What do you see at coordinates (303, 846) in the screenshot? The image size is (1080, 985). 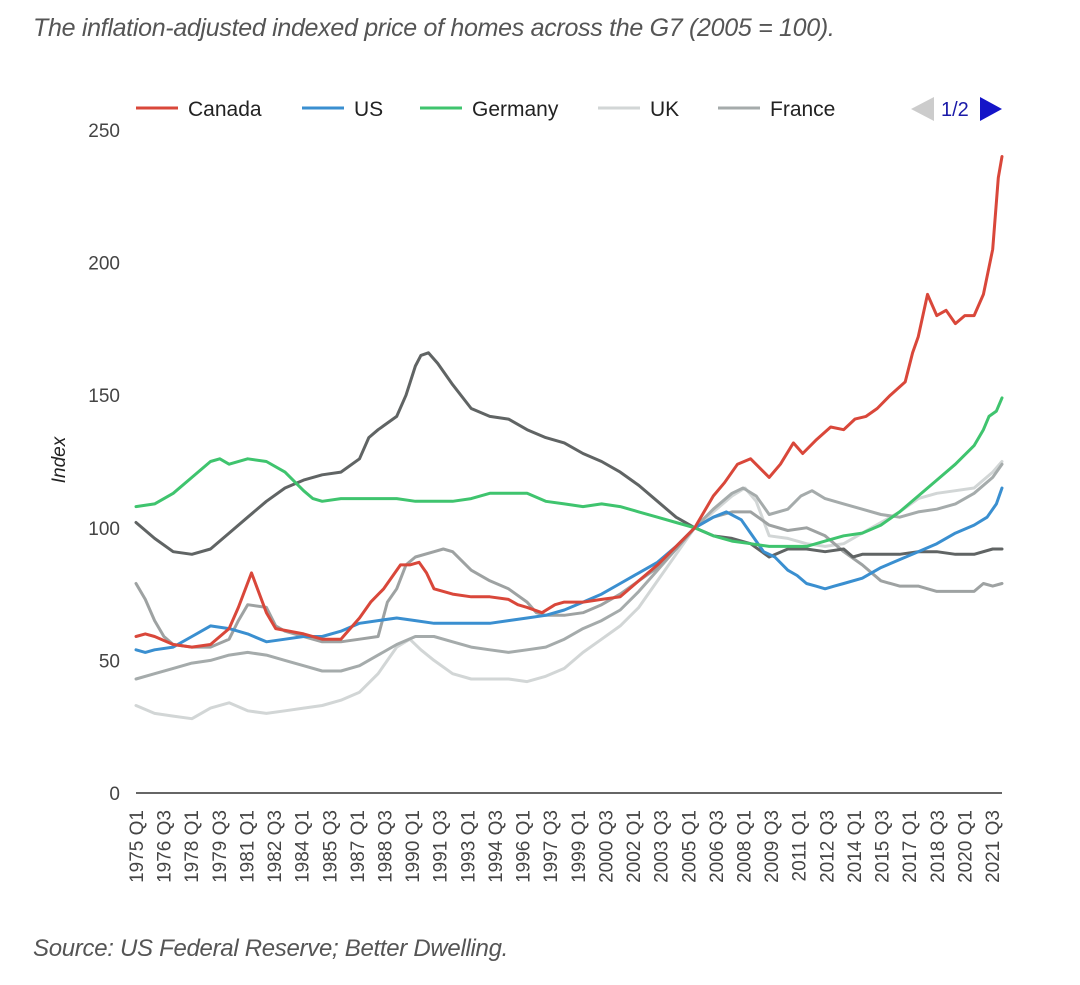 I see `x-tick-label: 1984 Q1` at bounding box center [303, 846].